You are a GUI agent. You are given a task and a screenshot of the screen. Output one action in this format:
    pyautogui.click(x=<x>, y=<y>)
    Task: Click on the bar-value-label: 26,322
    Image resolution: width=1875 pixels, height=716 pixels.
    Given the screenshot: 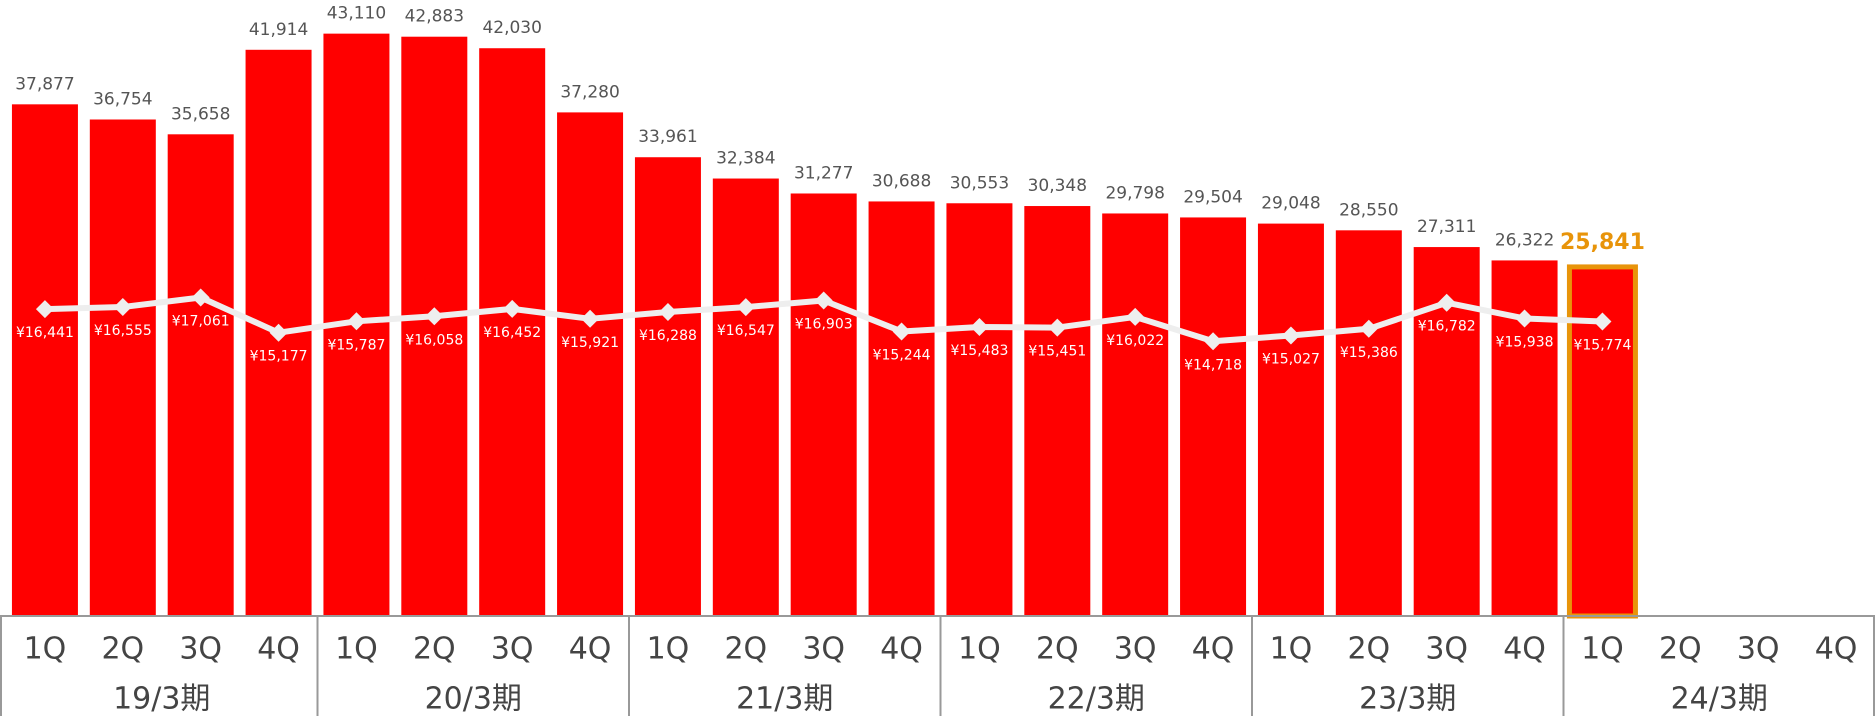 What is the action you would take?
    pyautogui.click(x=1524, y=240)
    